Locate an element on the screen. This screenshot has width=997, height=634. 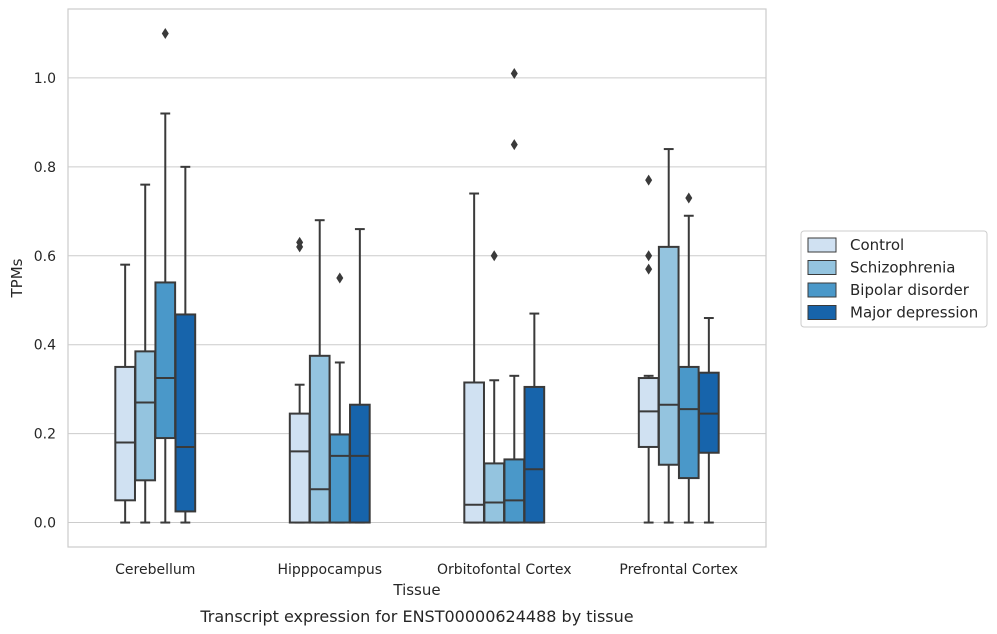
x-tick-label: Orbitofontal Cortex is located at coordinates (504, 570).